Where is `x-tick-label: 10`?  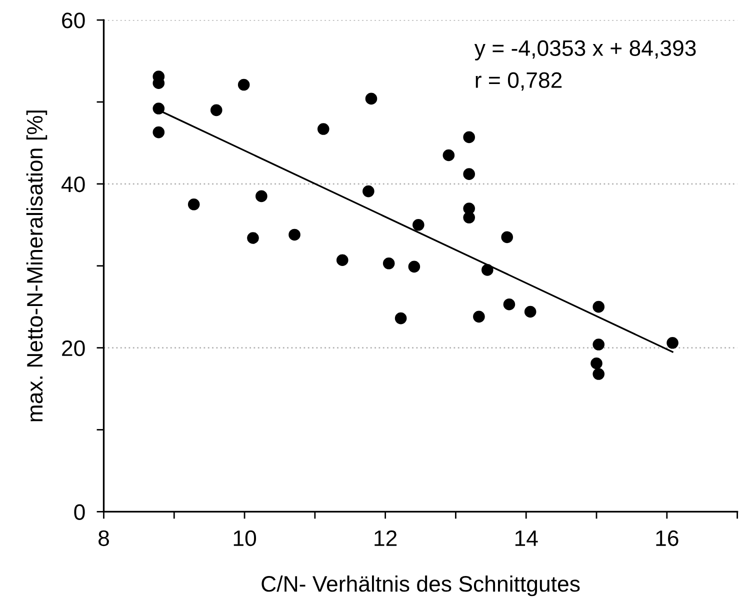 x-tick-label: 10 is located at coordinates (245, 538).